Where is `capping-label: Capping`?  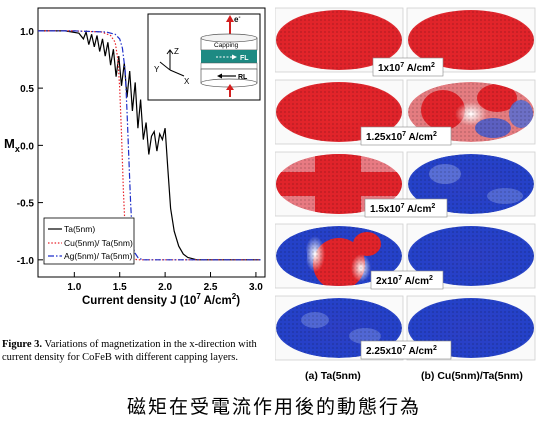 capping-label: Capping is located at coordinates (226, 45).